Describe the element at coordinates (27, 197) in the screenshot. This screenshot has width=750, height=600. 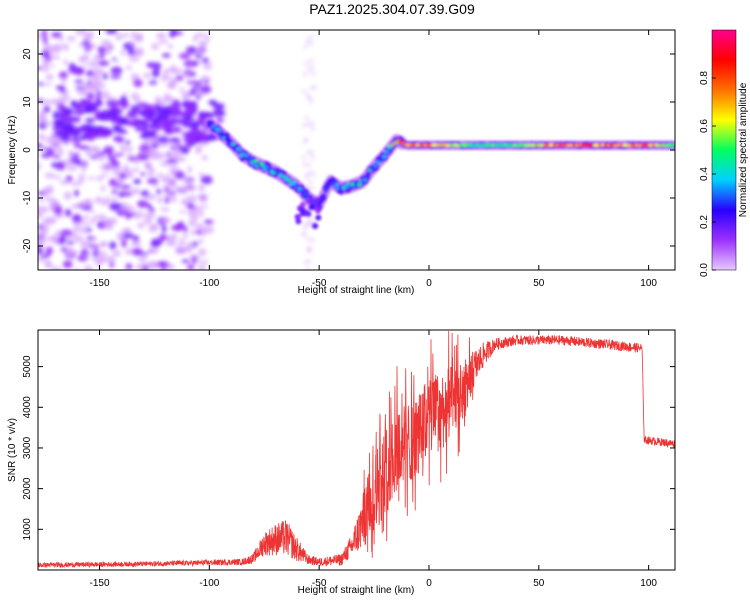
I see `y-tick-label: -10` at that location.